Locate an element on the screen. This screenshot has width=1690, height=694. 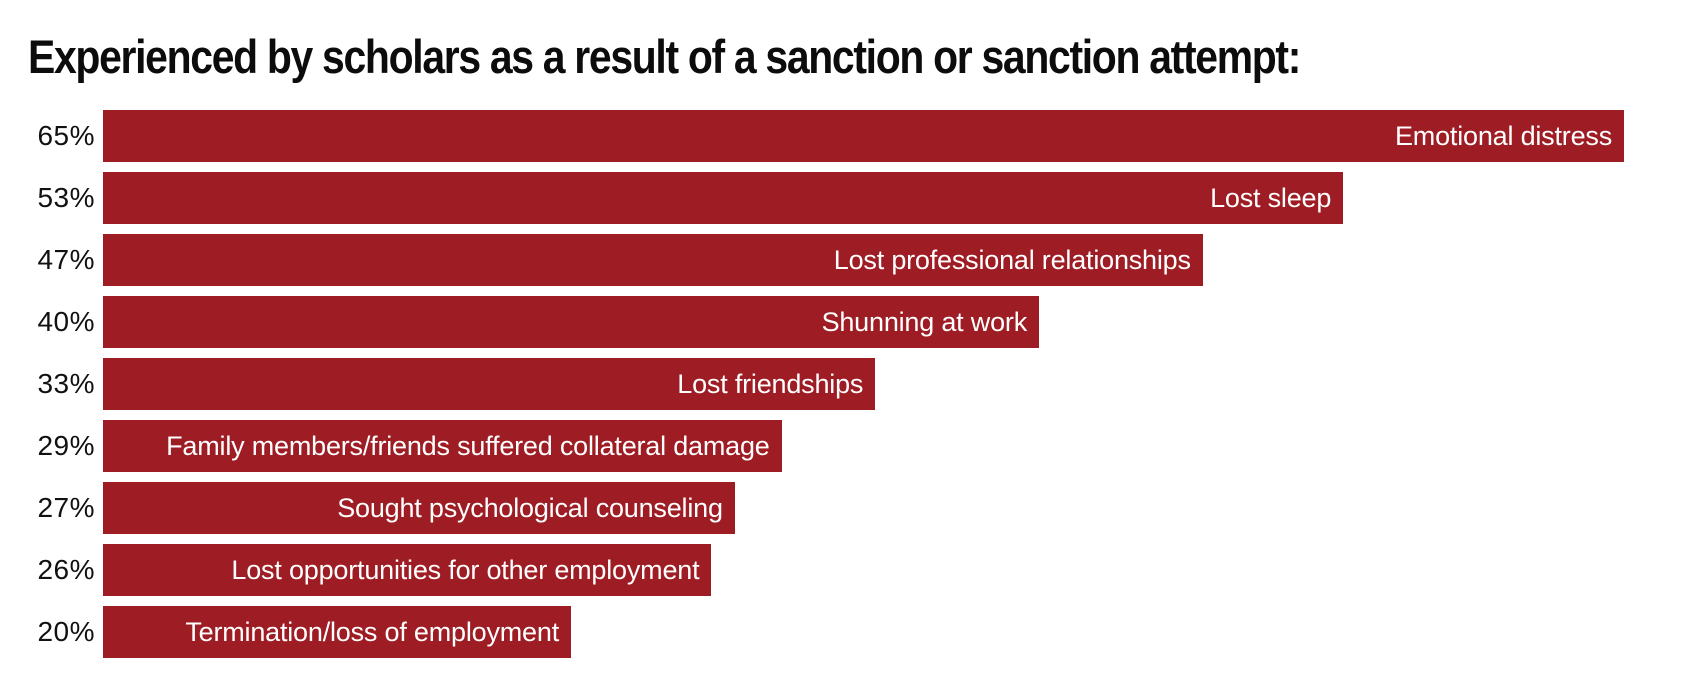
category-label: Shunning at work is located at coordinates (924, 321).